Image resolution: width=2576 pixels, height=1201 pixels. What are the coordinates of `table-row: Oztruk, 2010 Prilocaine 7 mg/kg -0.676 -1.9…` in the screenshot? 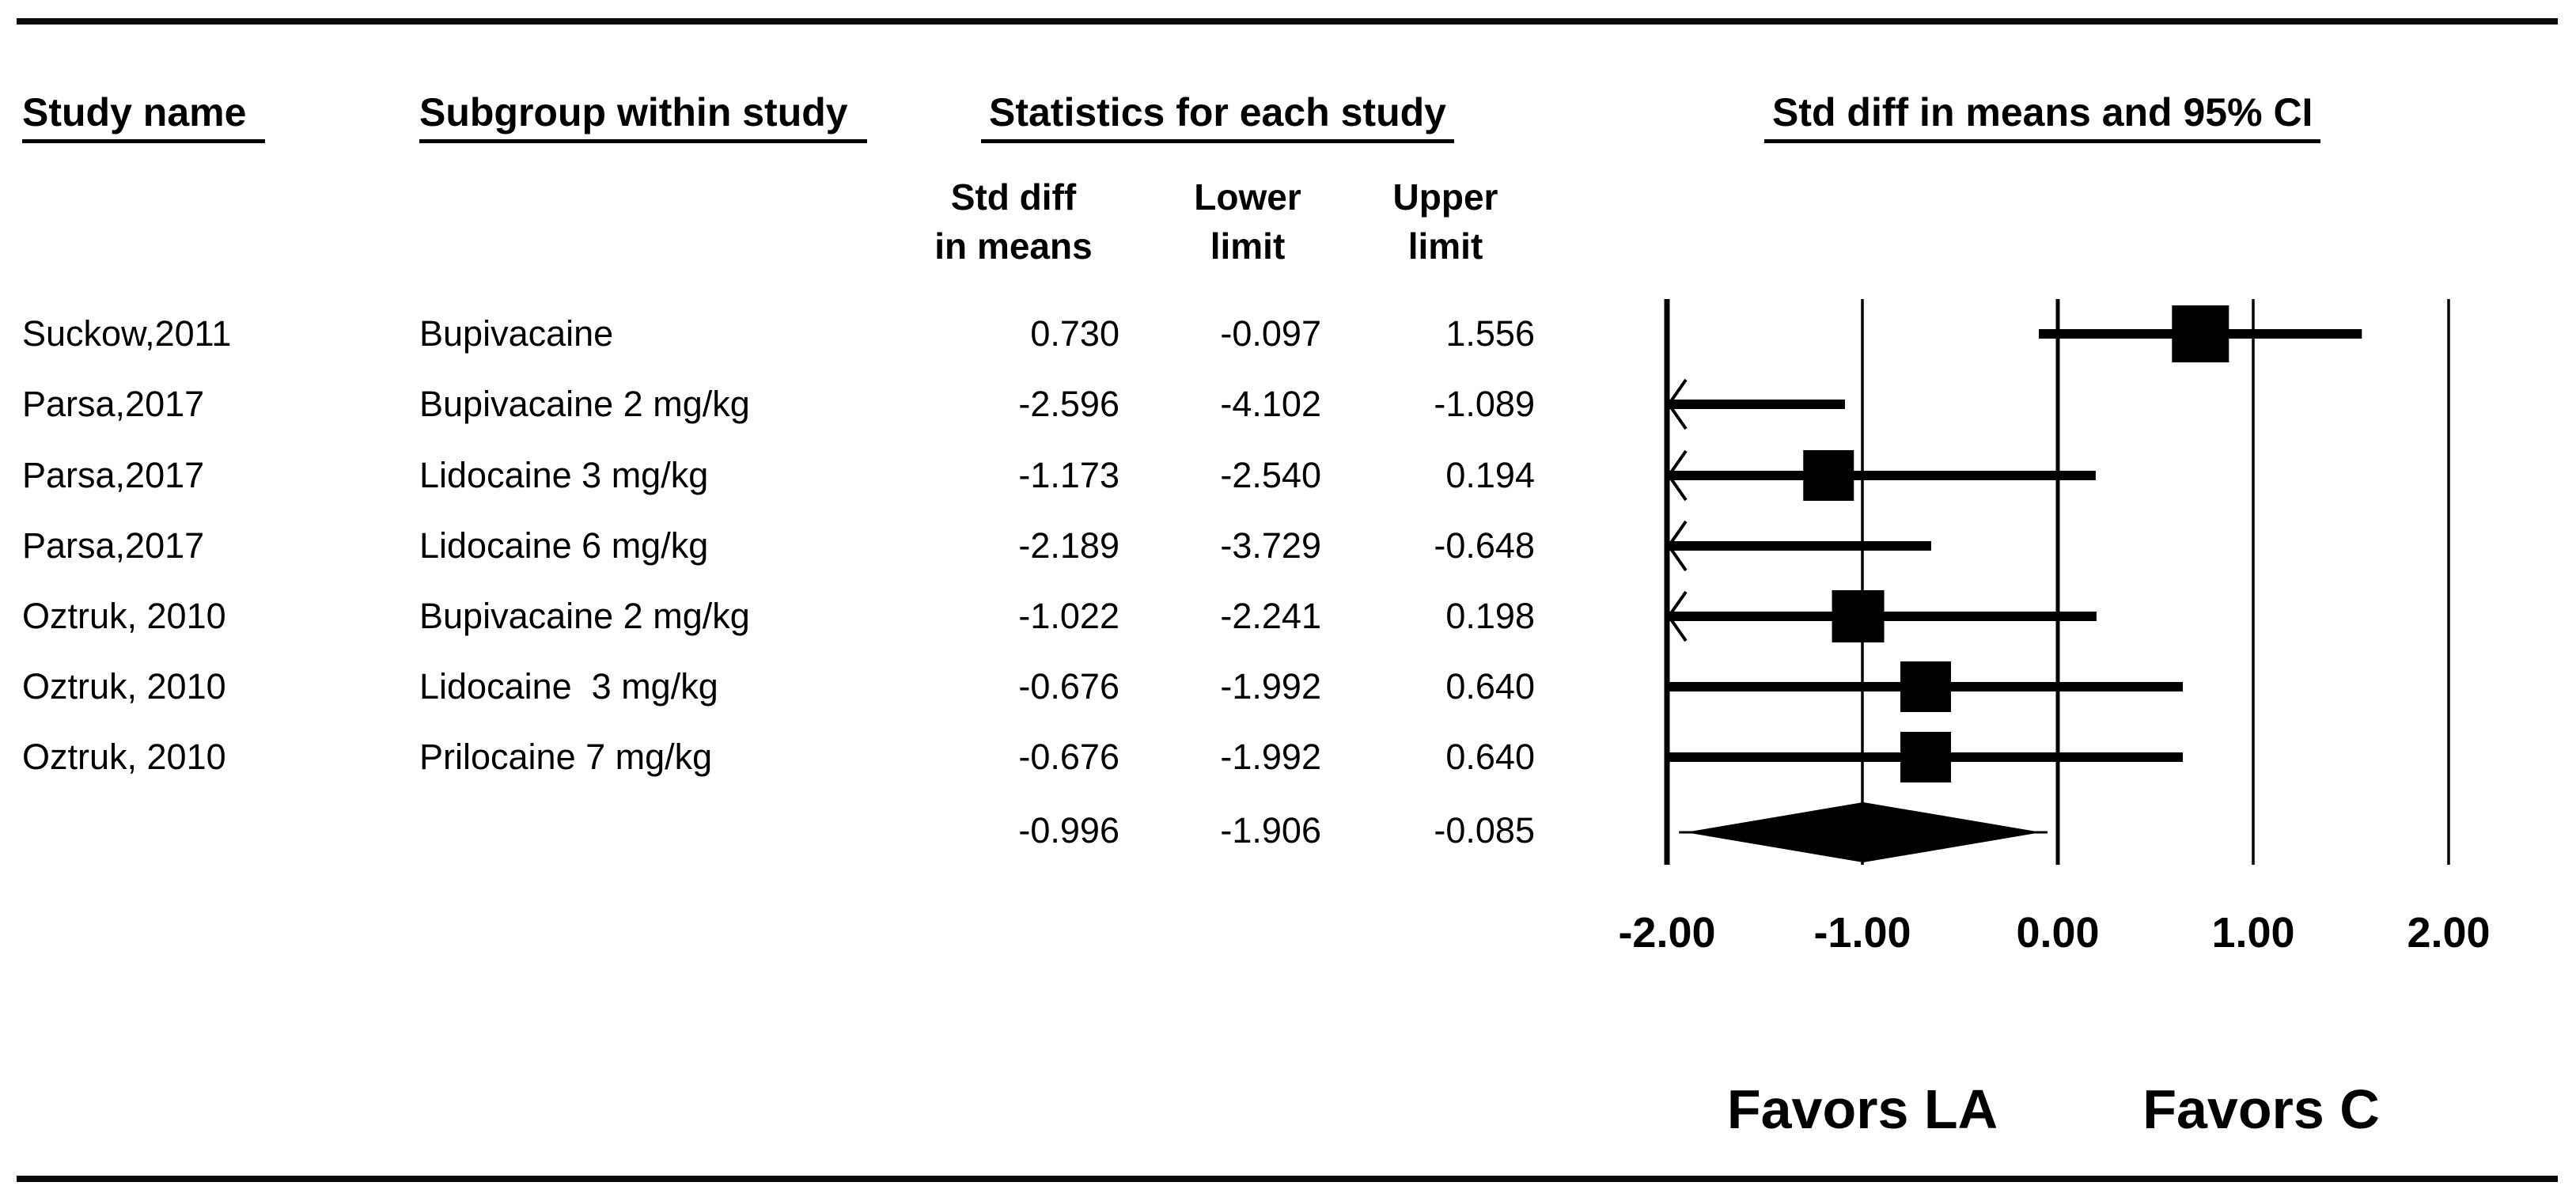 It's located at (1288, 757).